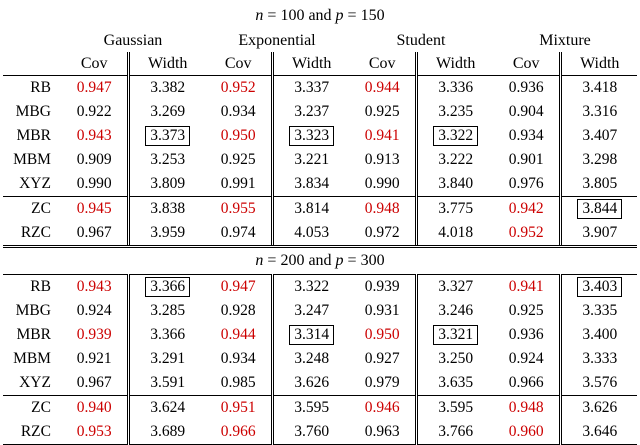  I want to click on coverage-value: 0.991, so click(238, 184).